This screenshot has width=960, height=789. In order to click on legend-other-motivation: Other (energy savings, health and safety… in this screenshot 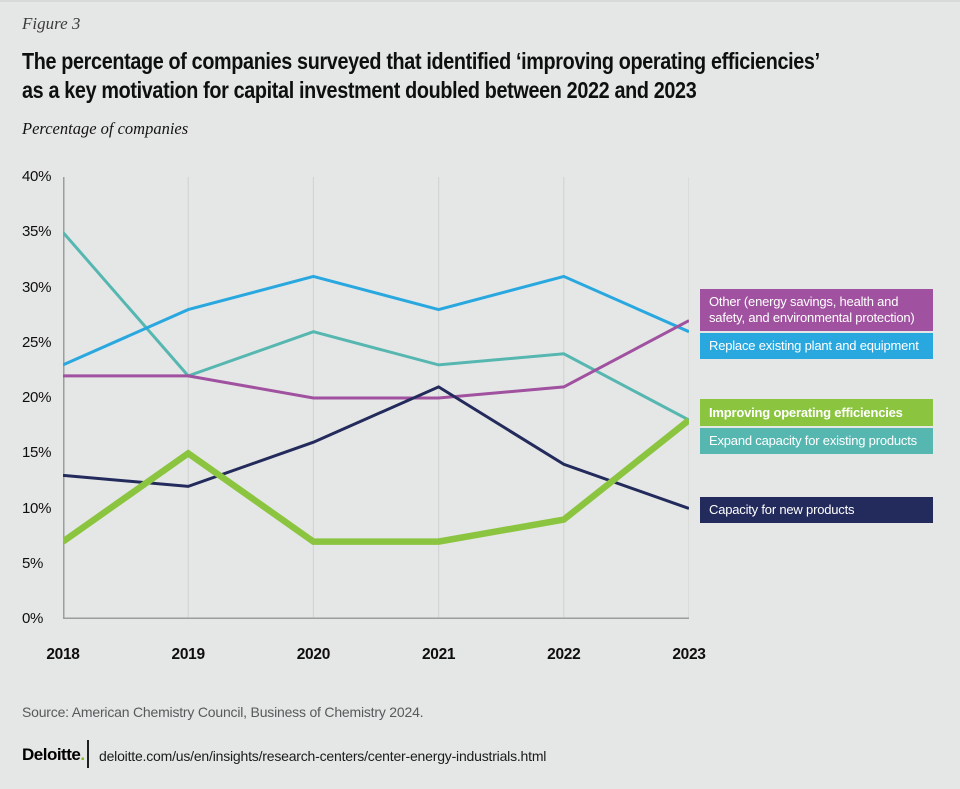, I will do `click(816, 310)`.